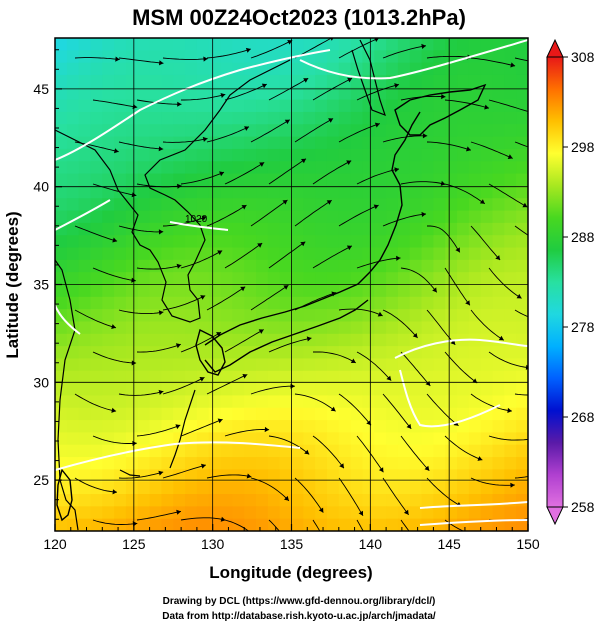 This screenshot has height=625, width=599. I want to click on coastline-japan-honshu, so click(312, 228).